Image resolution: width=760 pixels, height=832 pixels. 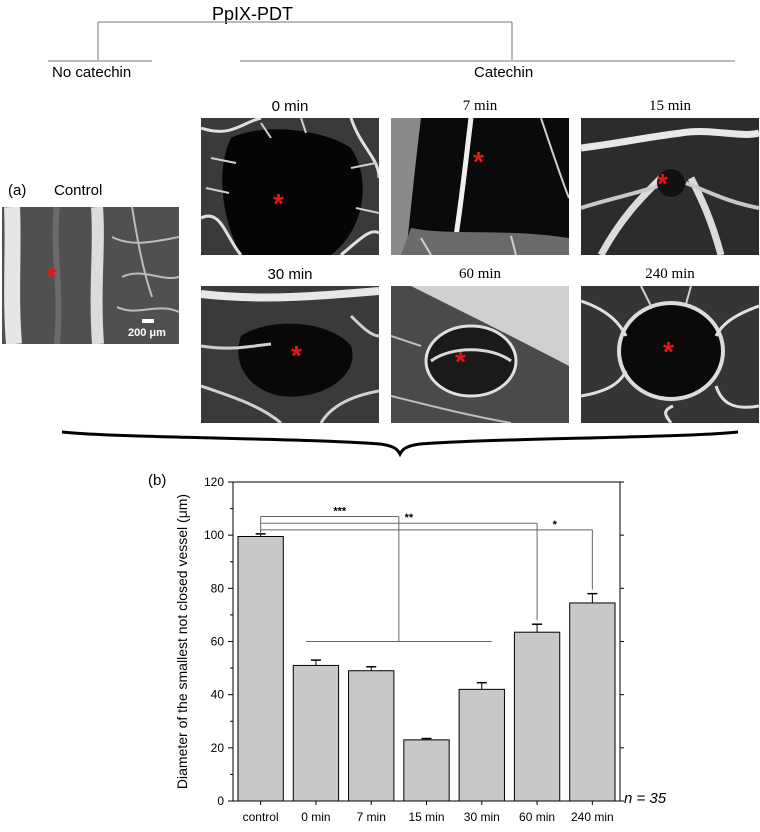 What do you see at coordinates (340, 512) in the screenshot?
I see `sig-label-0min-30min: ***` at bounding box center [340, 512].